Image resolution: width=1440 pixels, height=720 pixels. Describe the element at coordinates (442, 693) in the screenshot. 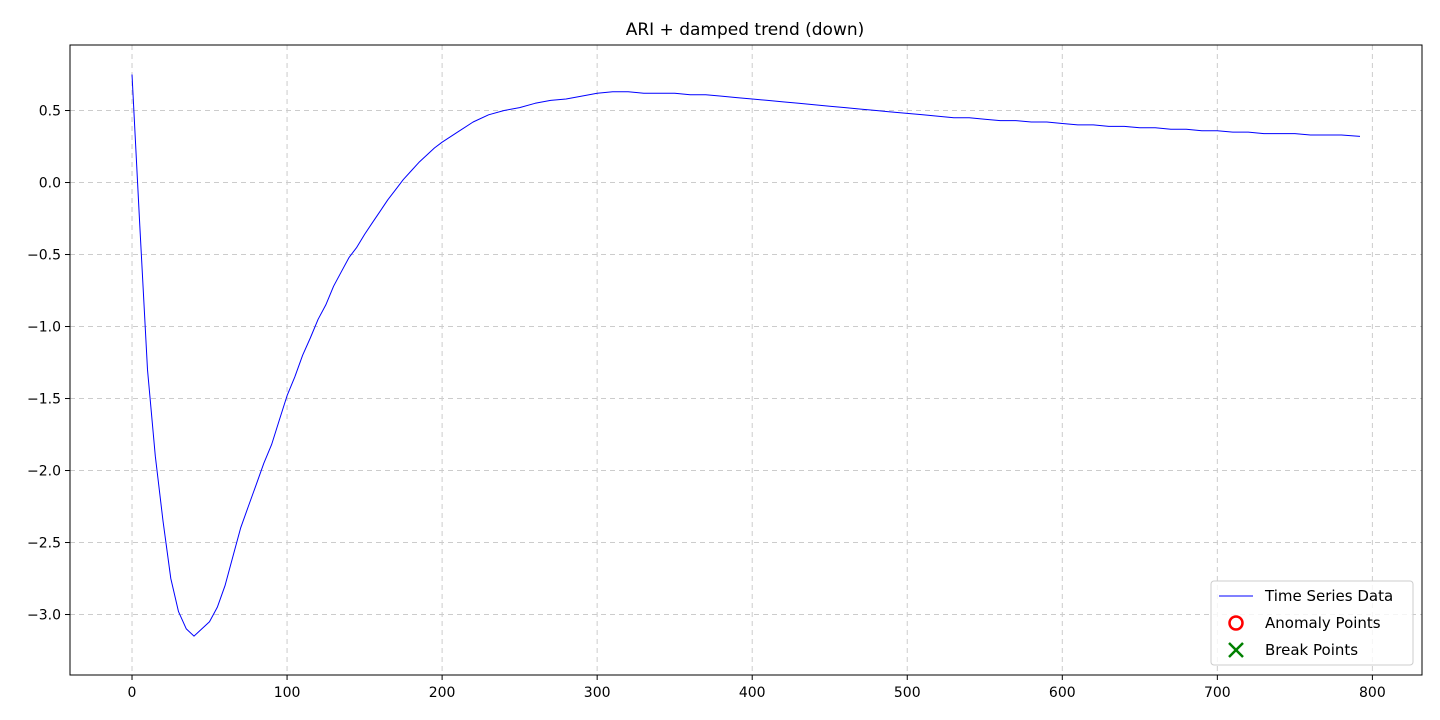

I see `x-tick-label: 200` at that location.